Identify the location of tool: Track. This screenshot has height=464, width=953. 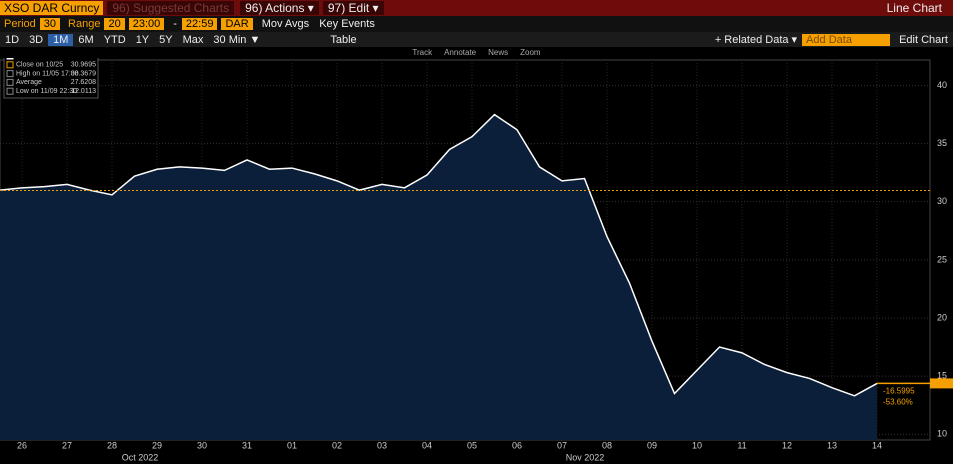
(422, 52).